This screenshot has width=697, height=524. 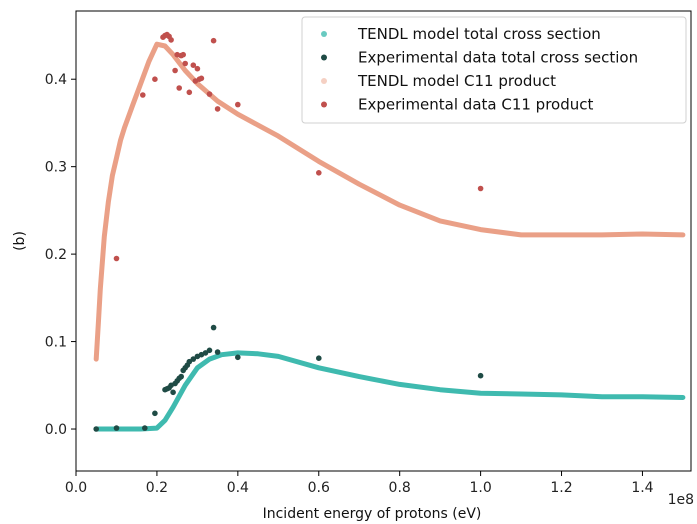 I want to click on legend-entry: TENDL model total cross section, so click(x=479, y=34).